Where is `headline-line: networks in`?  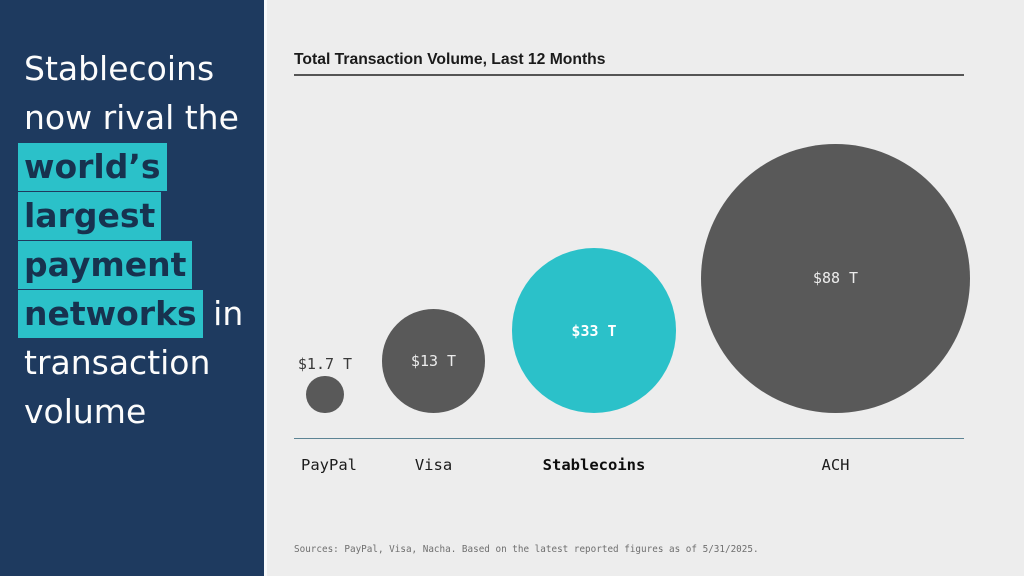
headline-line: networks in is located at coordinates (136, 313).